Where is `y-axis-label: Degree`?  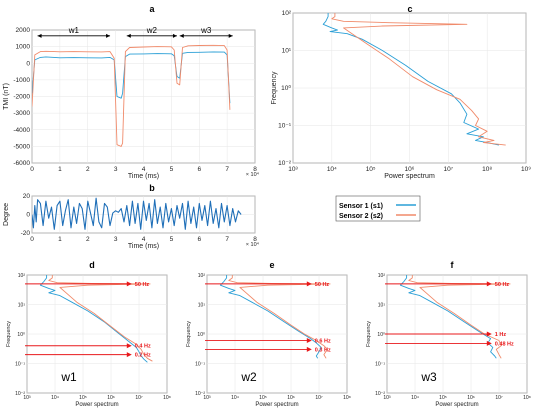
y-axis-label: Degree is located at coordinates (6, 214).